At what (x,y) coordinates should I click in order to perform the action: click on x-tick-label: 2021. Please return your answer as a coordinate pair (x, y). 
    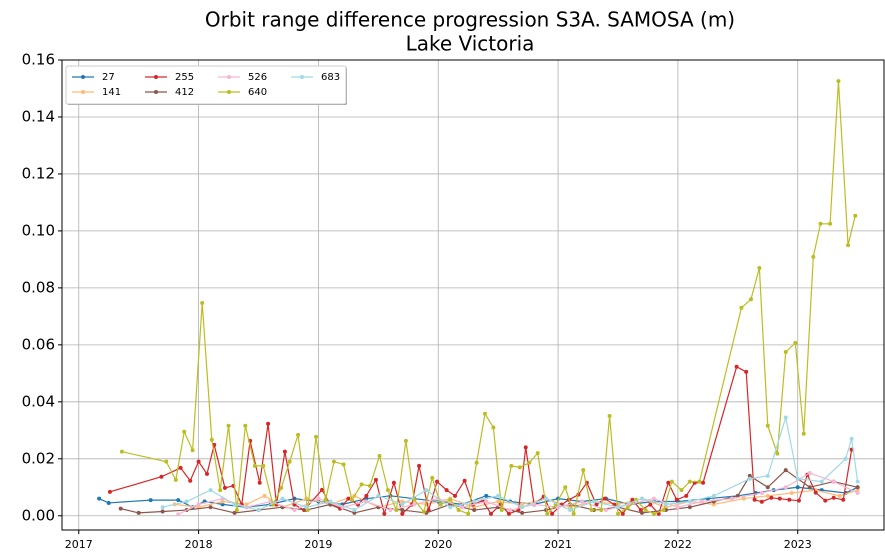
    Looking at the image, I should click on (558, 544).